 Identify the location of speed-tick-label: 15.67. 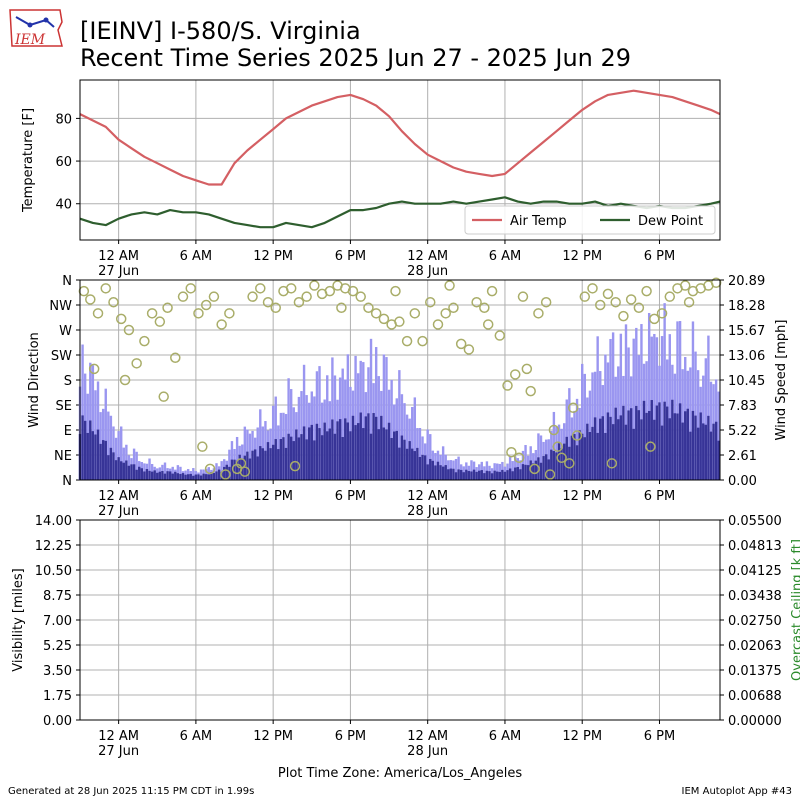
(746, 331).